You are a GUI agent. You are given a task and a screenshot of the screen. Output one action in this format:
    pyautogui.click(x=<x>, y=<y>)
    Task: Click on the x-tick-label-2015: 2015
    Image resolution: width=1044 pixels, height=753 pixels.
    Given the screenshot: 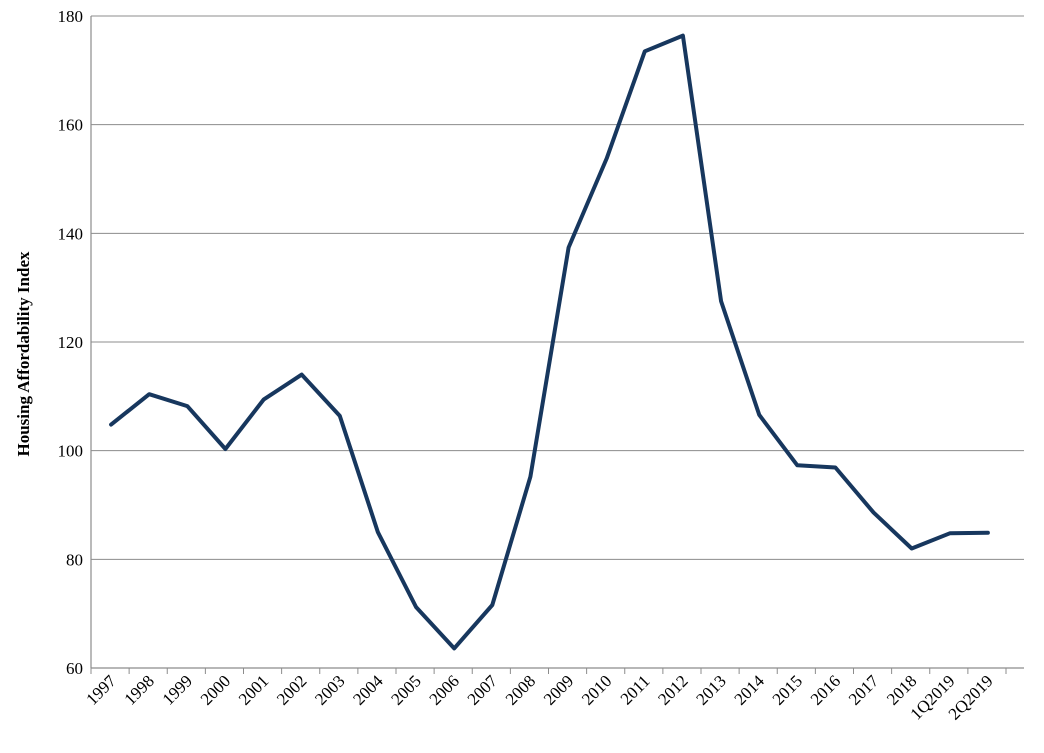 What is the action you would take?
    pyautogui.click(x=787, y=689)
    